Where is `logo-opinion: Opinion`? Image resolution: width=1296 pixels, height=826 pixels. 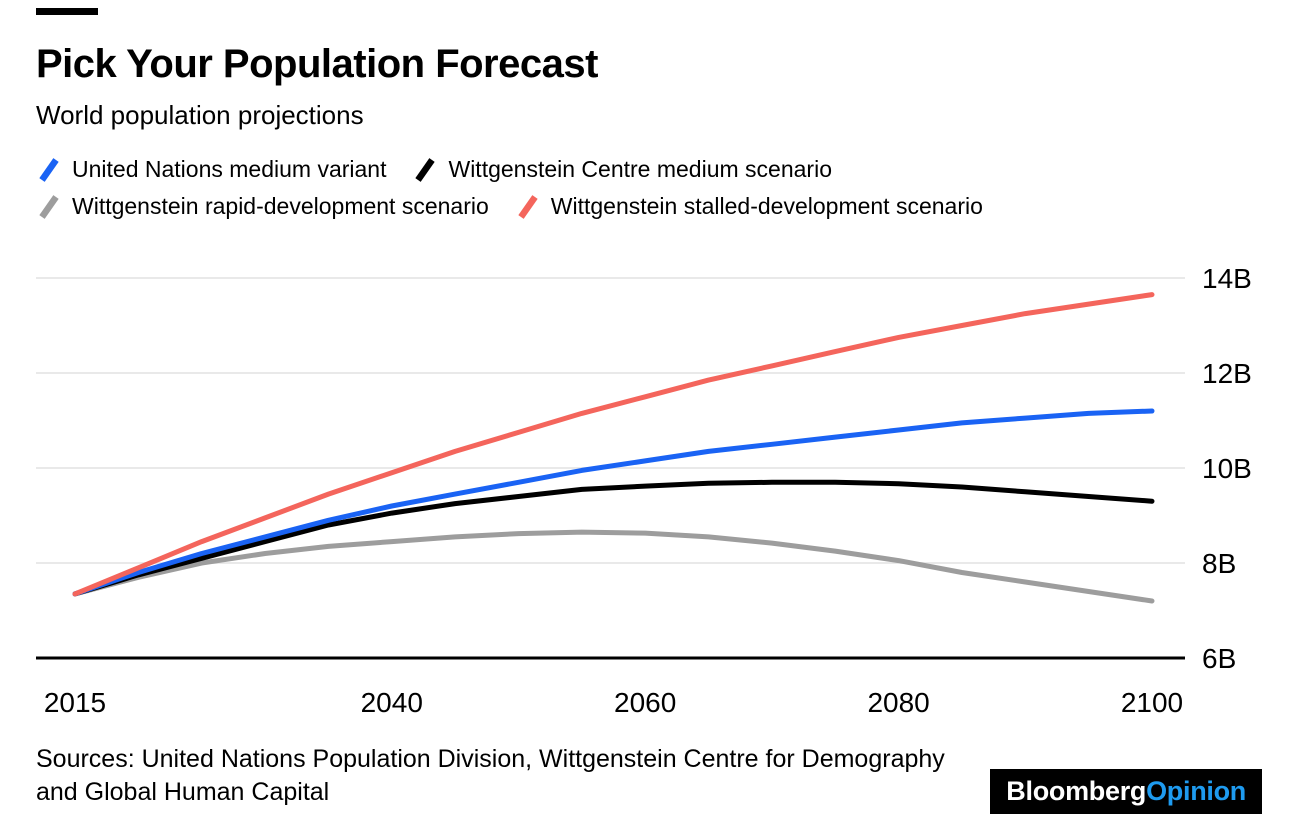 logo-opinion: Opinion is located at coordinates (1196, 791).